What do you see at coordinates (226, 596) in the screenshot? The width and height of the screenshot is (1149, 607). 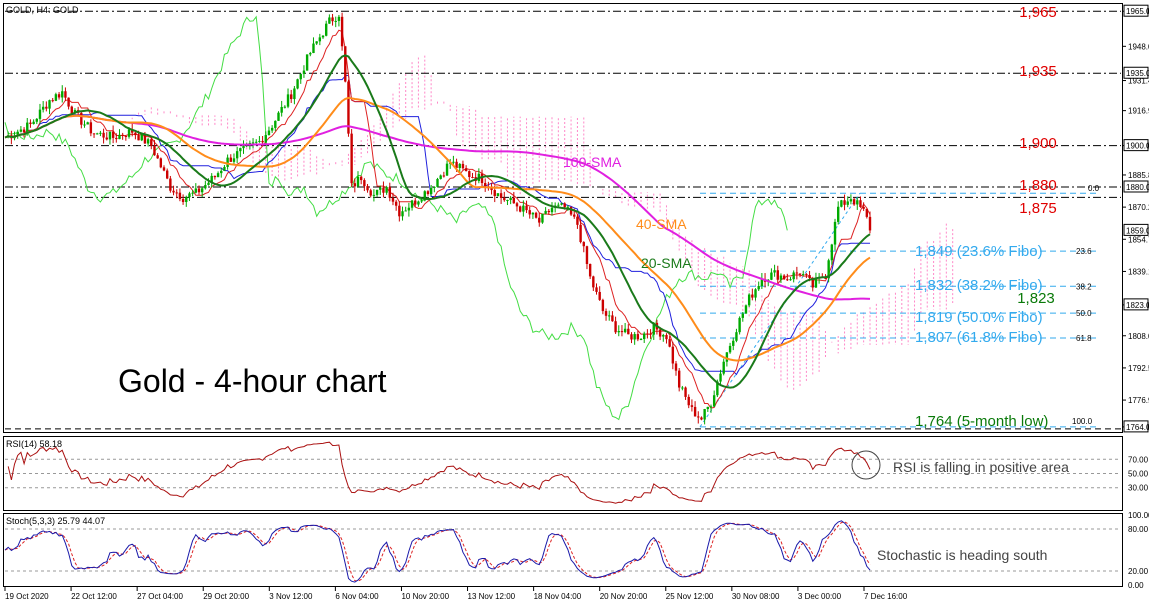 I see `x-tick-label: 29 Oct 20:00` at bounding box center [226, 596].